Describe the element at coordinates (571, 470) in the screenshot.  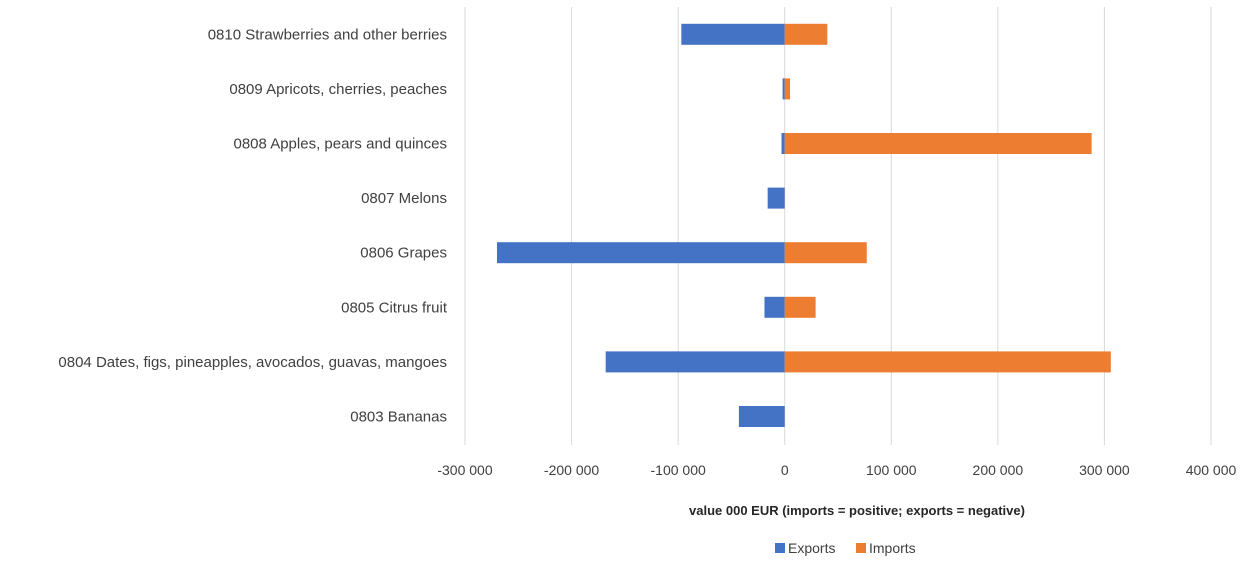
I see `x-tick-label: -200 000` at that location.